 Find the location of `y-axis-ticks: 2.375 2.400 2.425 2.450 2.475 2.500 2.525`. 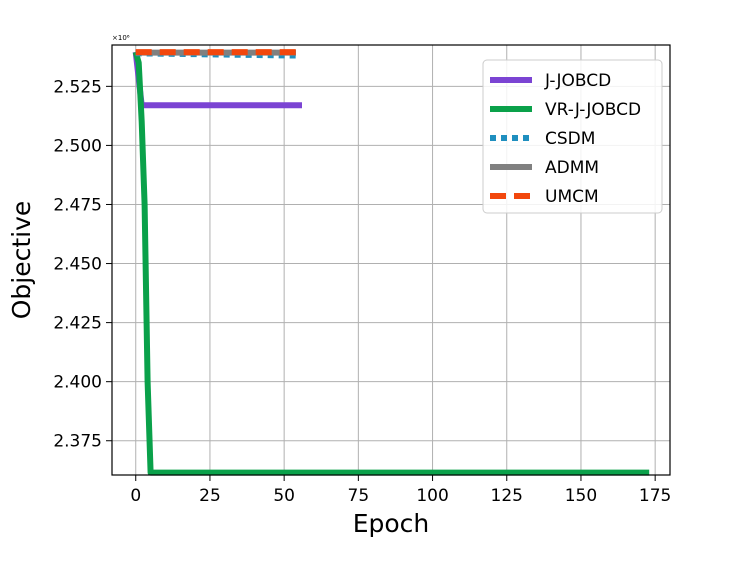

y-axis-ticks: 2.375 2.400 2.425 2.450 2.475 2.500 2.525 is located at coordinates (82, 264).